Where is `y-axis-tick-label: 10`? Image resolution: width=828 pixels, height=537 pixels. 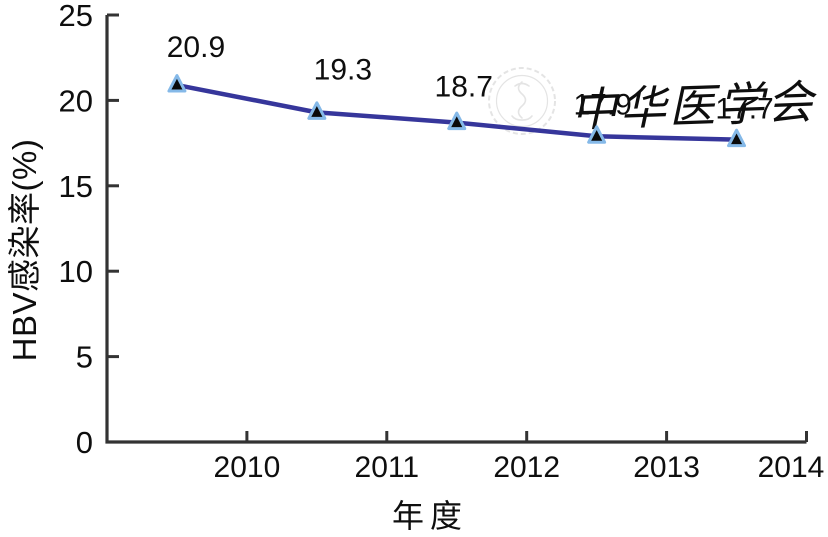 y-axis-tick-label: 10 is located at coordinates (76, 271).